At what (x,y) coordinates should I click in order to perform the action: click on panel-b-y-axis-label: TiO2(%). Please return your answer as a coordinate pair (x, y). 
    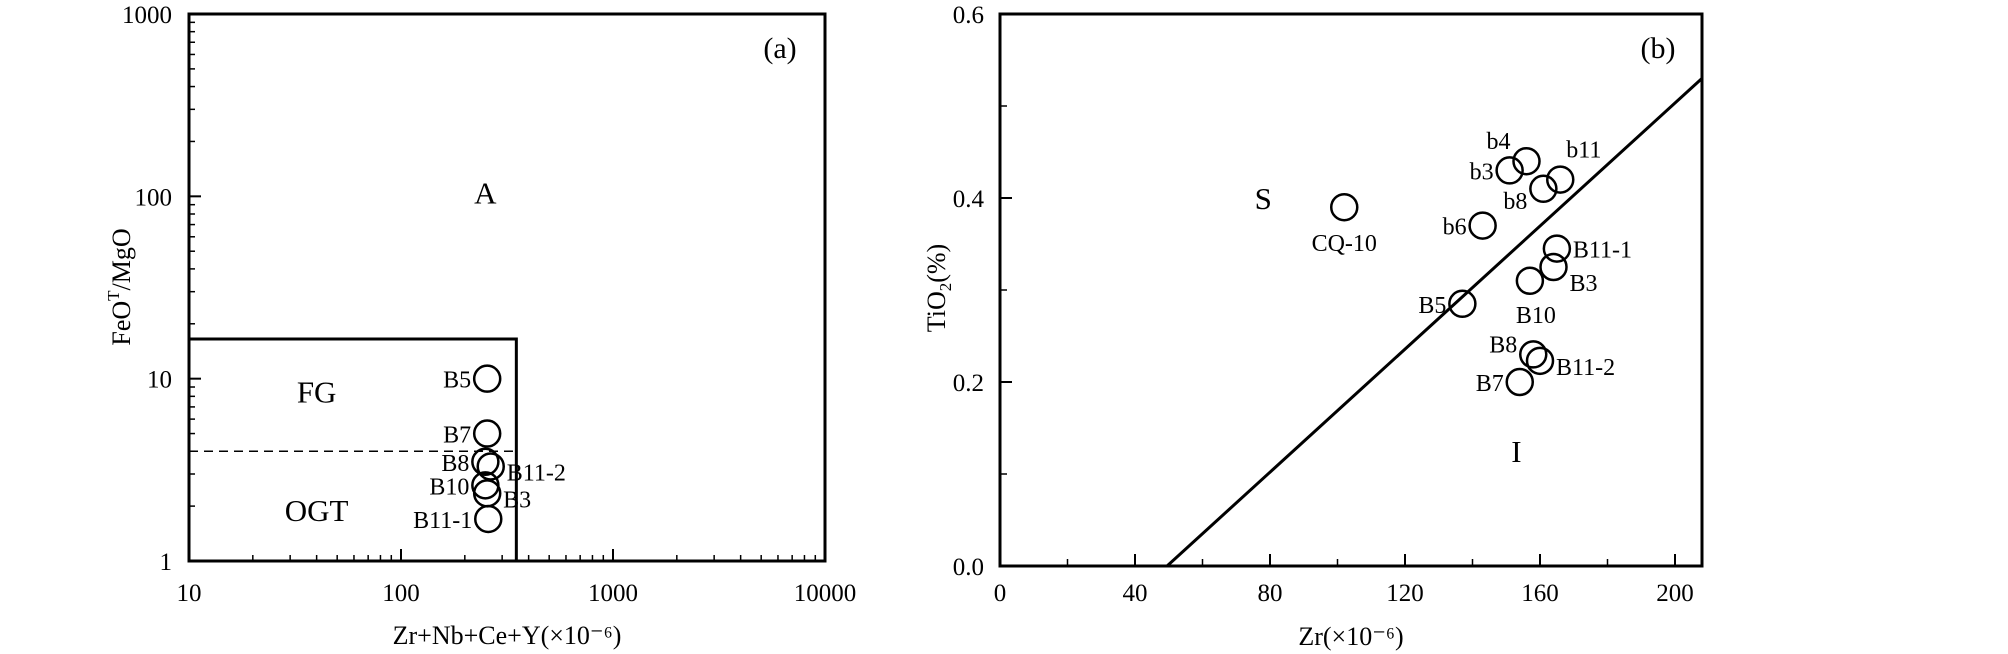
    Looking at the image, I should click on (938, 288).